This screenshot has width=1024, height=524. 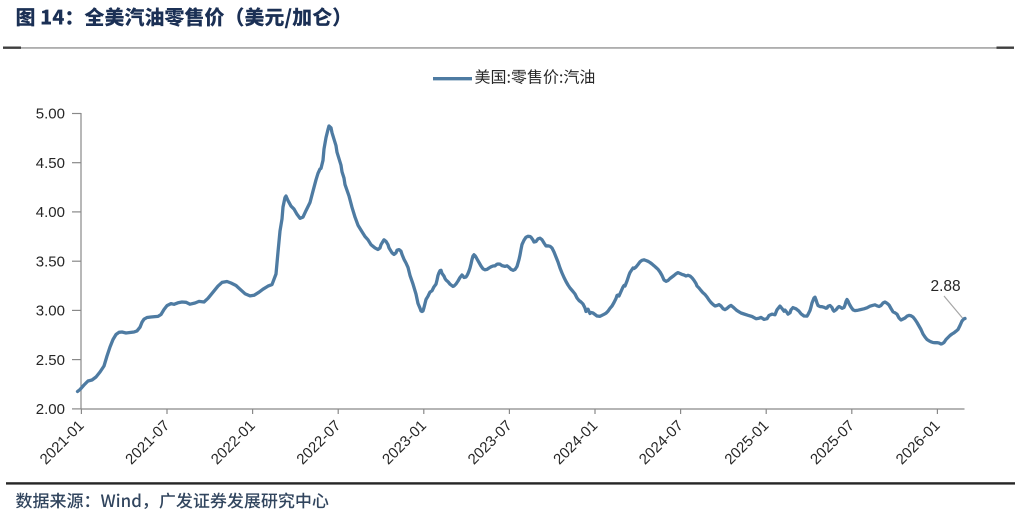 What do you see at coordinates (62, 442) in the screenshot?
I see `svg-text: 2021-01` at bounding box center [62, 442].